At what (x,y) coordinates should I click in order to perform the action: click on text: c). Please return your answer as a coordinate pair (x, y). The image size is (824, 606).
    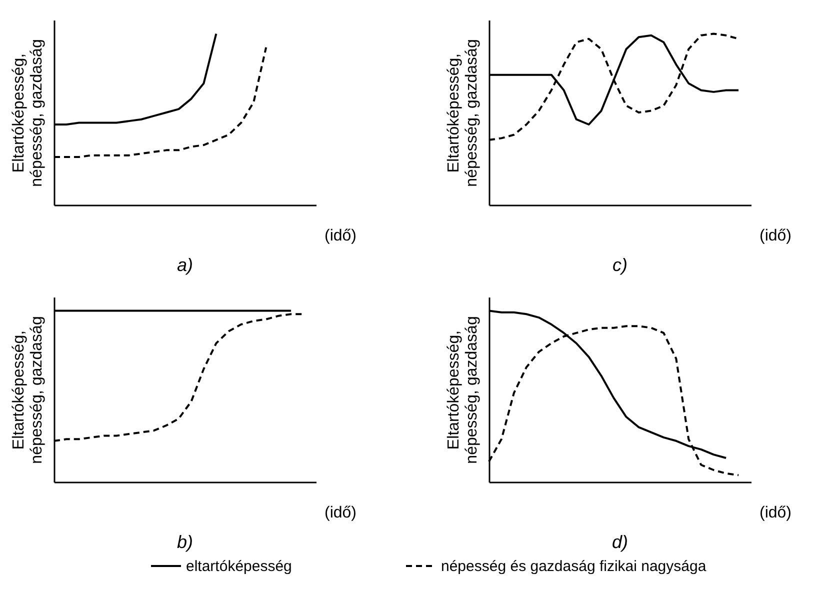
    Looking at the image, I should click on (620, 265).